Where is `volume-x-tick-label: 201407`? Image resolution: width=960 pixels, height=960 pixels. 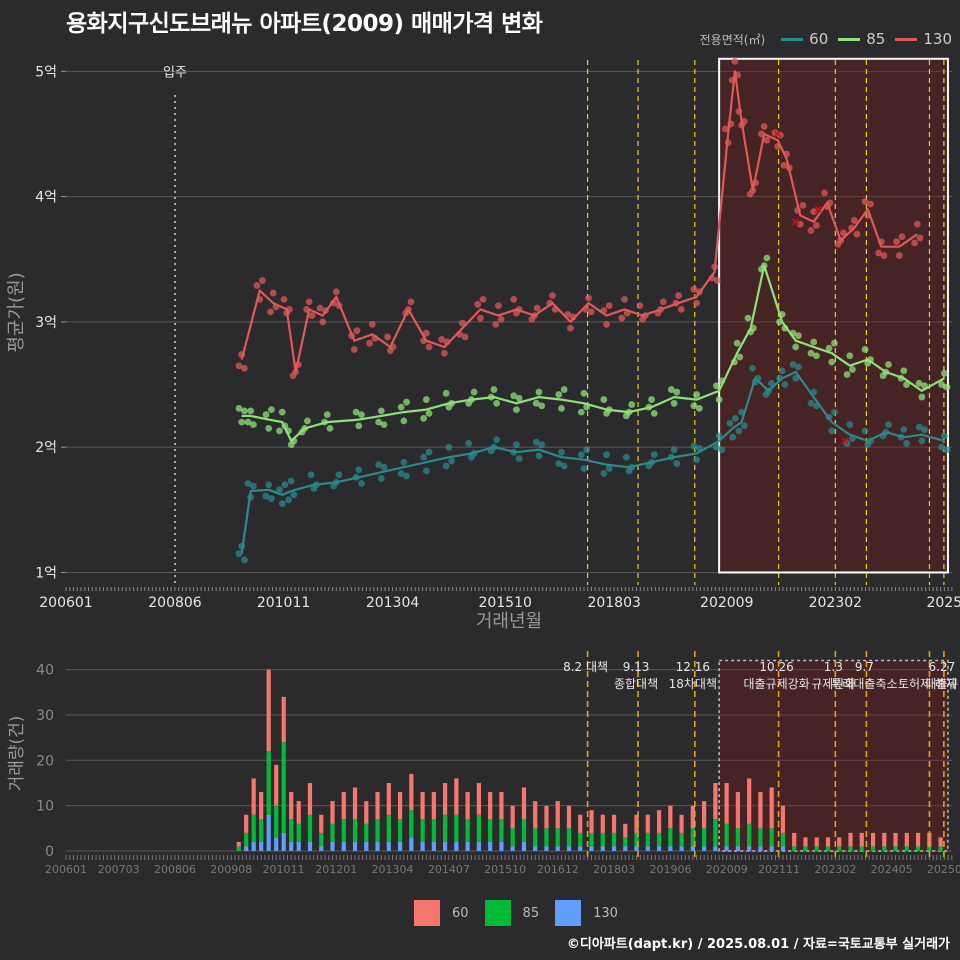
volume-x-tick-label: 201407 is located at coordinates (449, 869).